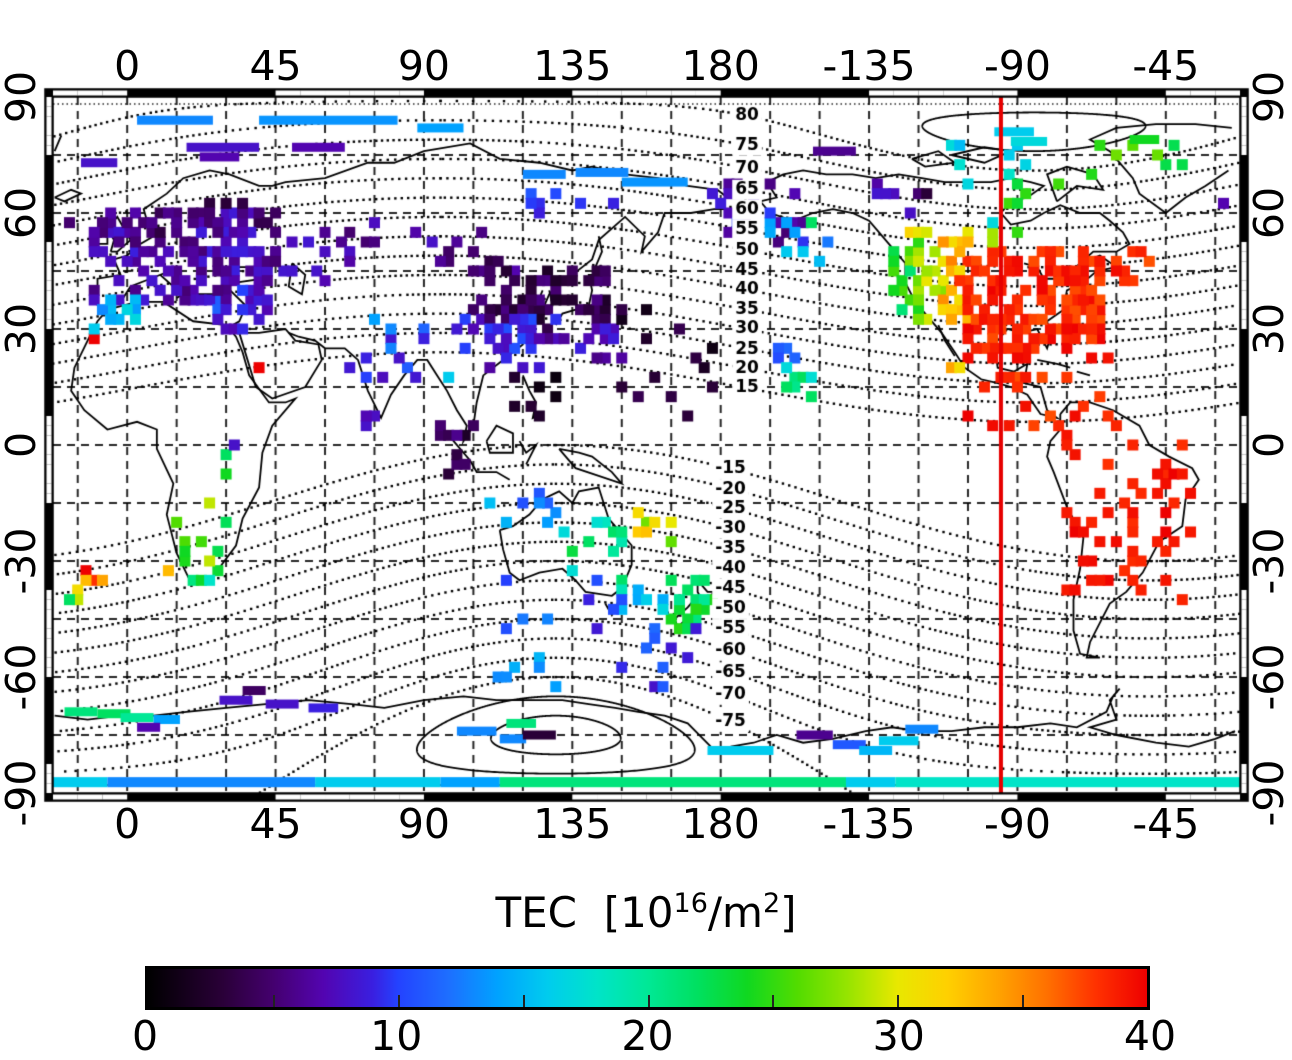 This screenshot has width=1292, height=1060. What do you see at coordinates (898, 1036) in the screenshot?
I see `colorbar-tick-label: 30` at bounding box center [898, 1036].